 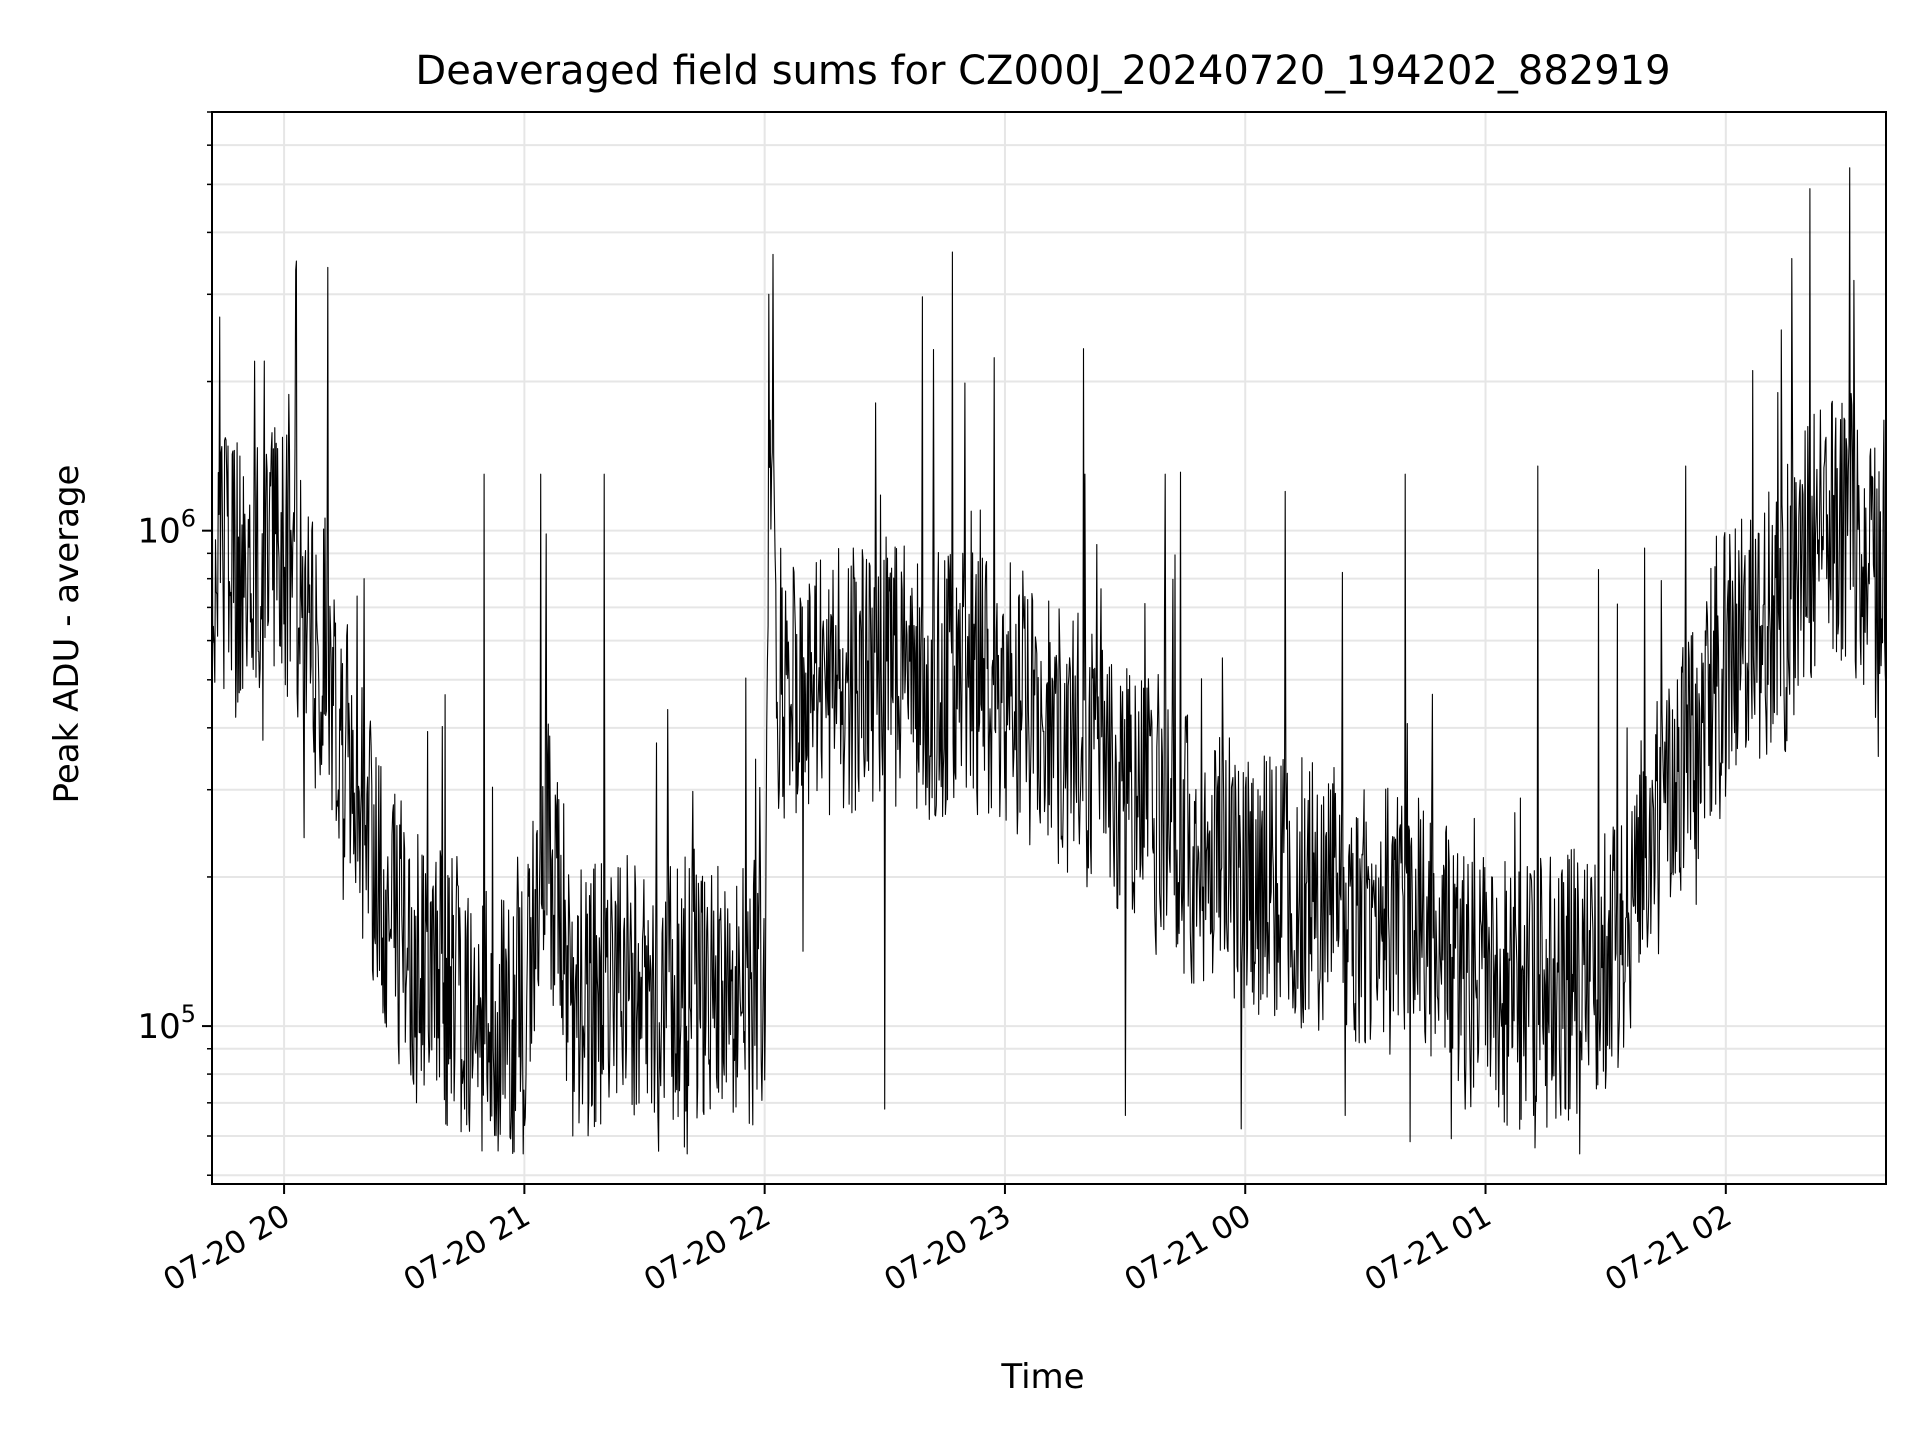 I want to click on y-tick-exponent: 6, so click(x=188, y=519).